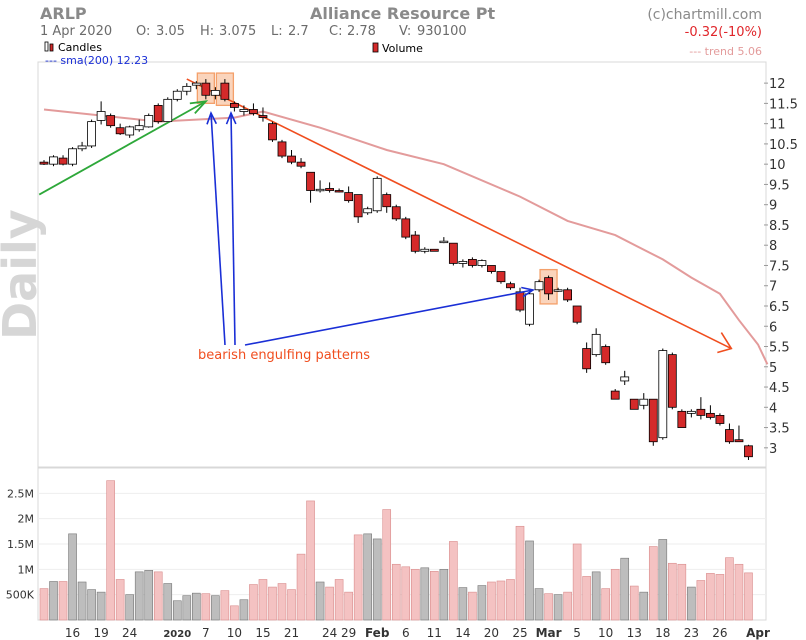 The height and width of the screenshot is (640, 806). I want to click on annotation-label: bearish engulfing patterns, so click(284, 355).